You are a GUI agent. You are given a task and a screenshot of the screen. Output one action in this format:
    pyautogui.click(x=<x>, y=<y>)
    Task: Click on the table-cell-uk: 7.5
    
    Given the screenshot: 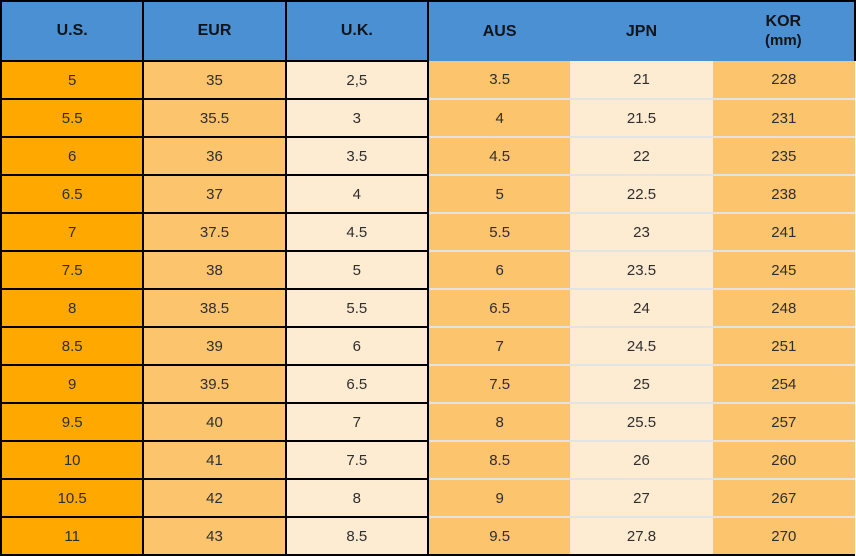 What is the action you would take?
    pyautogui.click(x=356, y=460)
    